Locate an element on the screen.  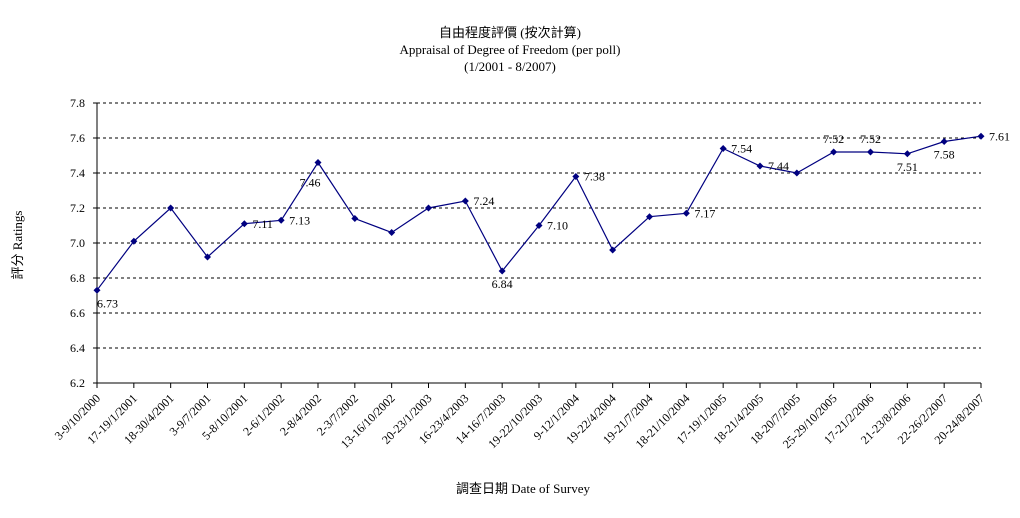
data-label: 6.73 is located at coordinates (107, 303).